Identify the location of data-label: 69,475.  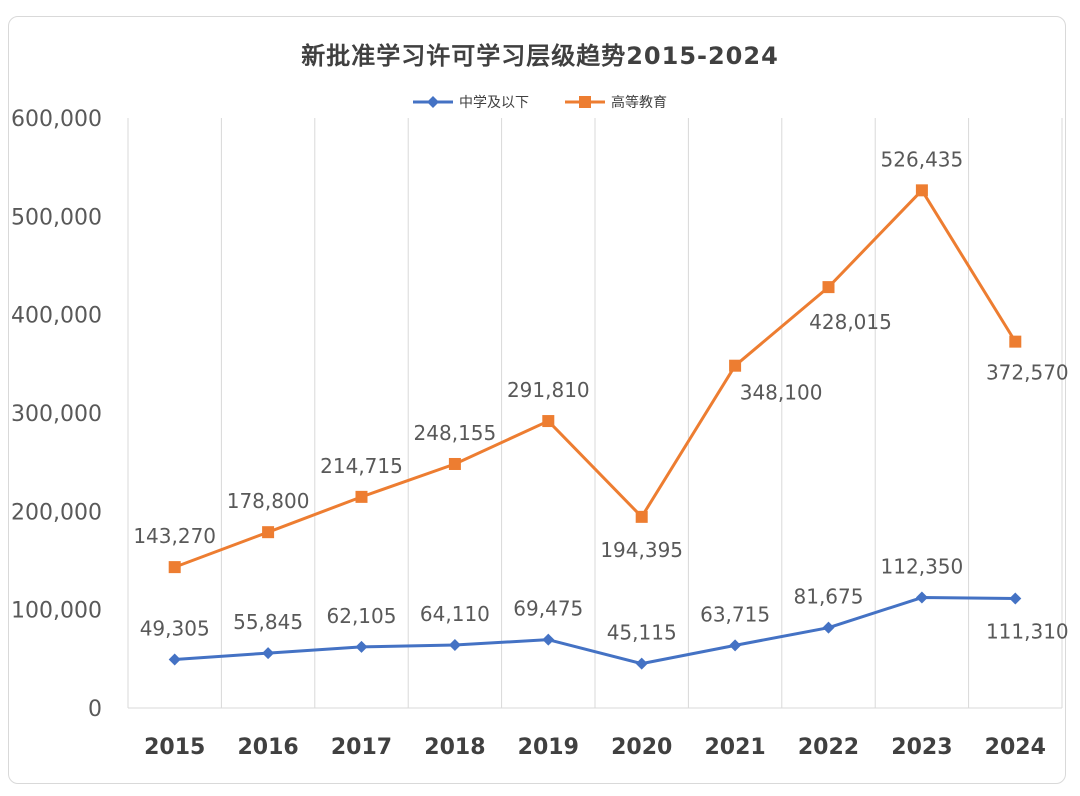
(548, 609).